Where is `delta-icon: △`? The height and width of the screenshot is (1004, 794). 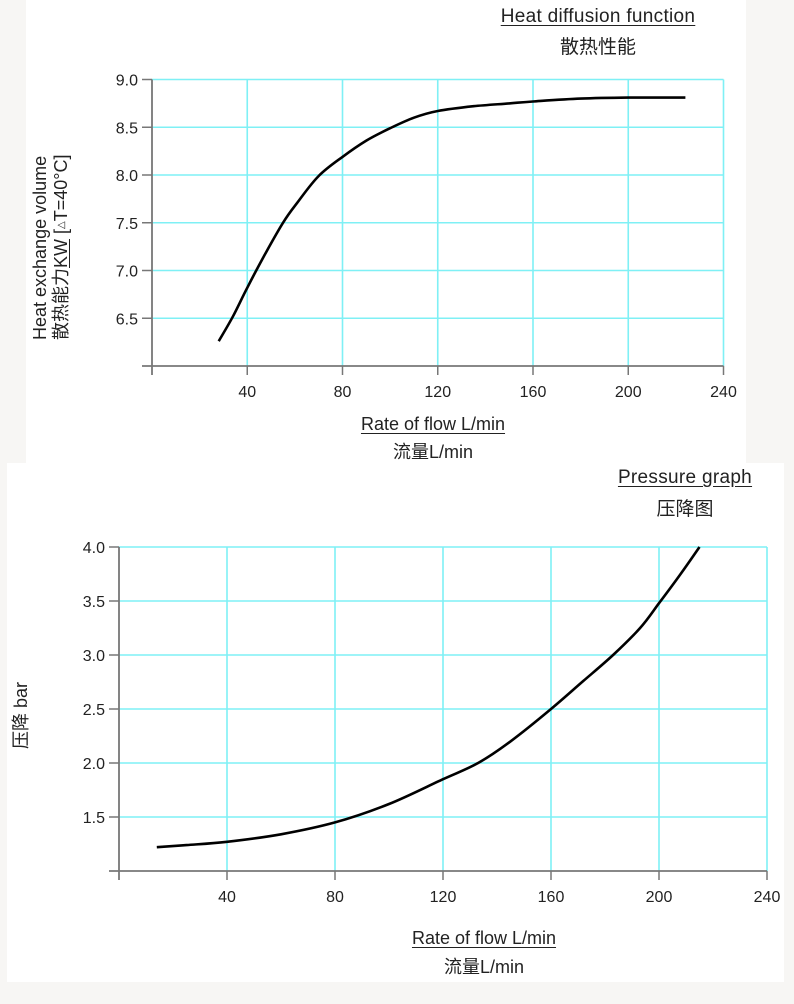 delta-icon: △ is located at coordinates (61, 225).